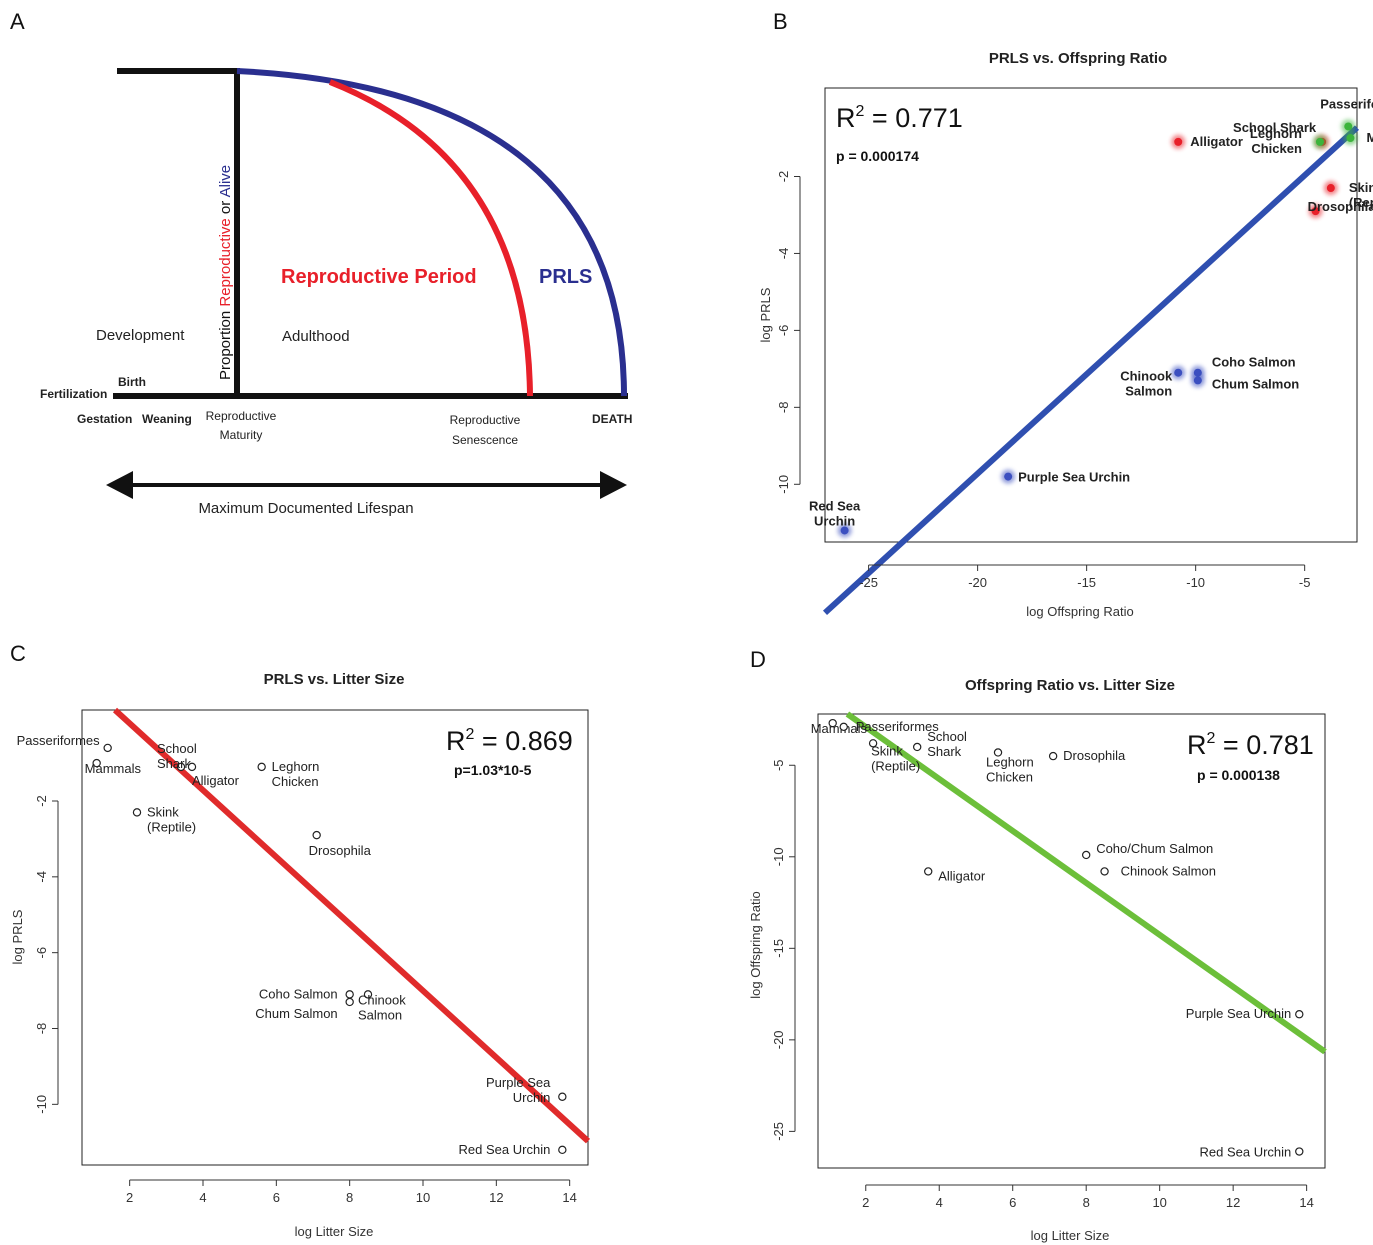  I want to click on chart-c-point-label: Mammals, so click(113, 768).